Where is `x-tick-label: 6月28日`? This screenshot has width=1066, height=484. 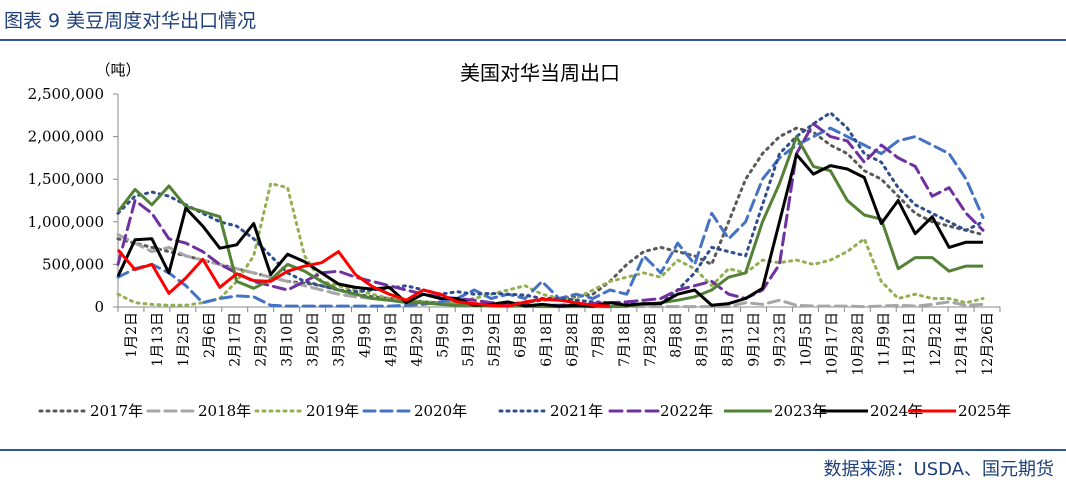 x-tick-label: 6月28日 is located at coordinates (573, 339).